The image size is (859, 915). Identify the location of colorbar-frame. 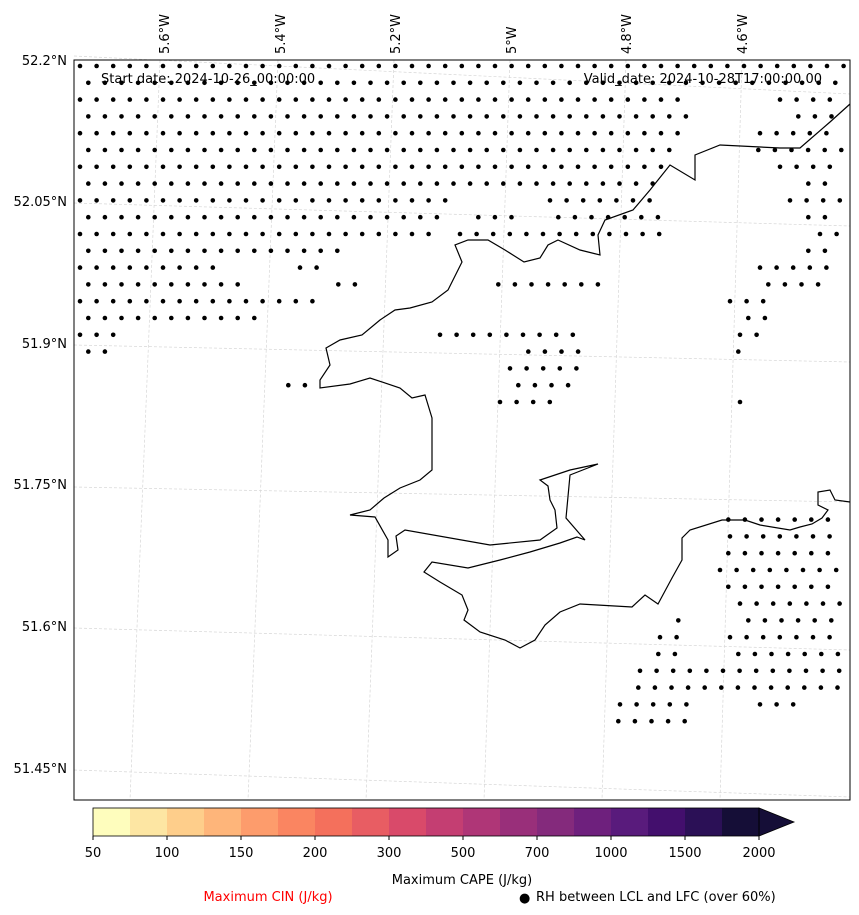
(426, 822).